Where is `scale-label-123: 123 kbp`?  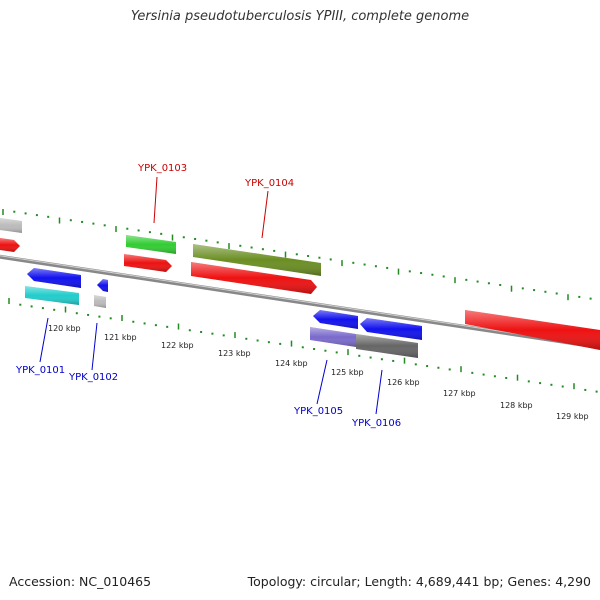
scale-label-123: 123 kbp is located at coordinates (234, 353).